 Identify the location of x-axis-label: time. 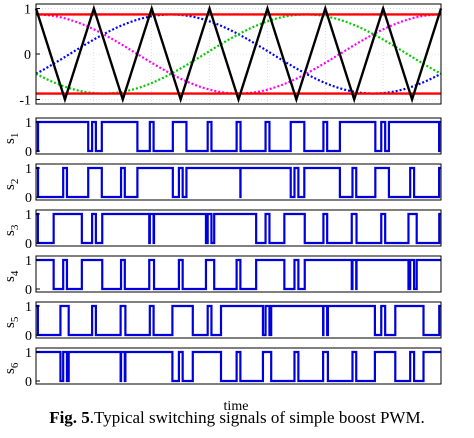
(236, 406).